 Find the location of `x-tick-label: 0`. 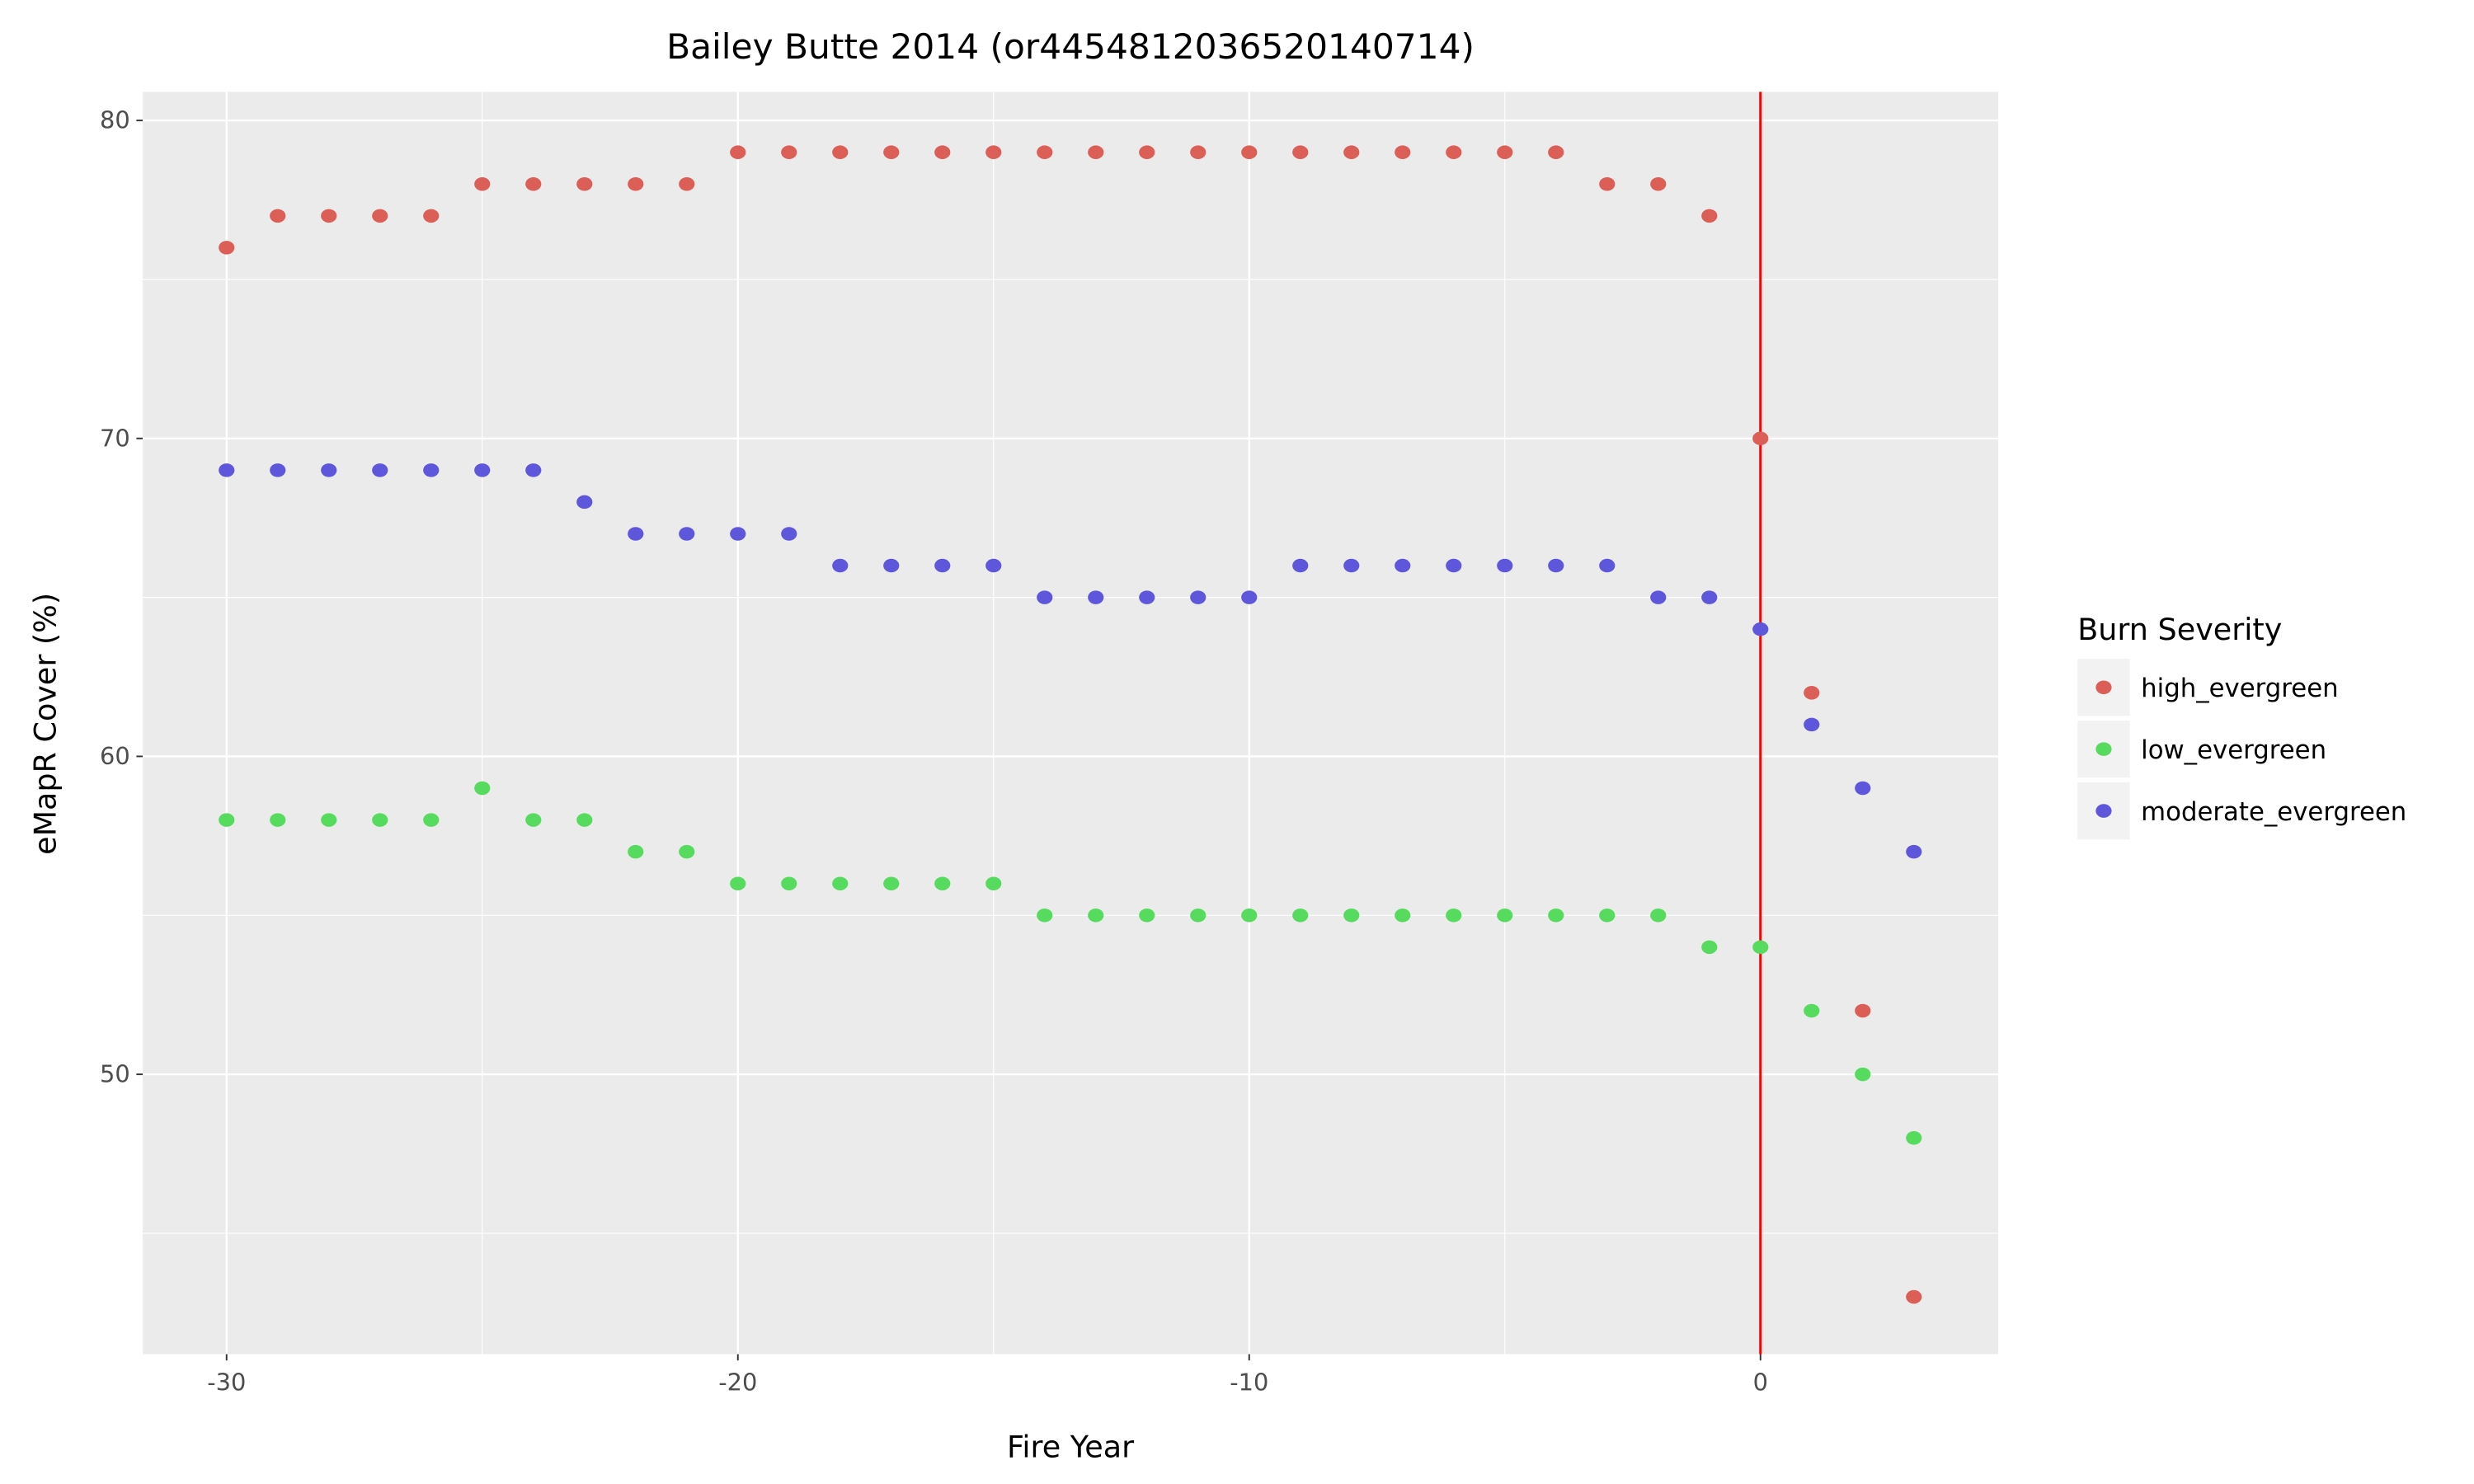

x-tick-label: 0 is located at coordinates (1760, 1383).